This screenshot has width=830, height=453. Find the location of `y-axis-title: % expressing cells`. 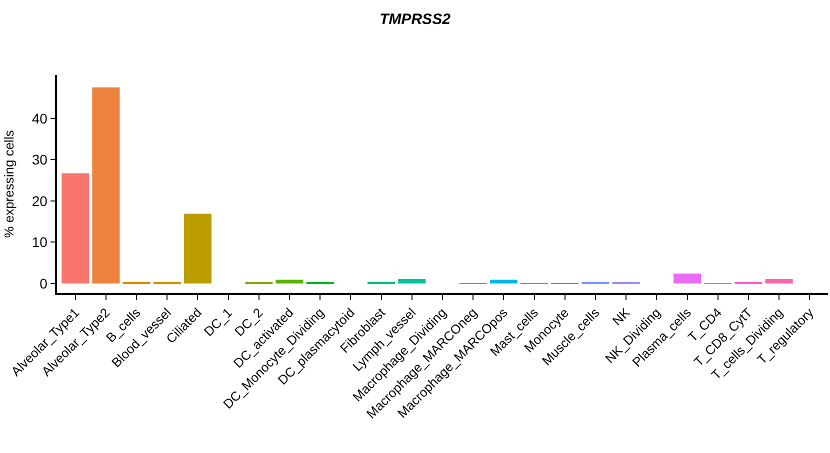

y-axis-title: % expressing cells is located at coordinates (8, 184).